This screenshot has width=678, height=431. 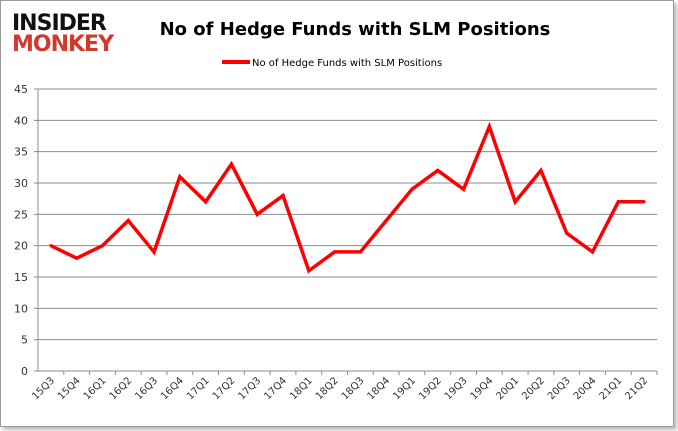 What do you see at coordinates (21, 308) in the screenshot?
I see `y-tick-label: 10` at bounding box center [21, 308].